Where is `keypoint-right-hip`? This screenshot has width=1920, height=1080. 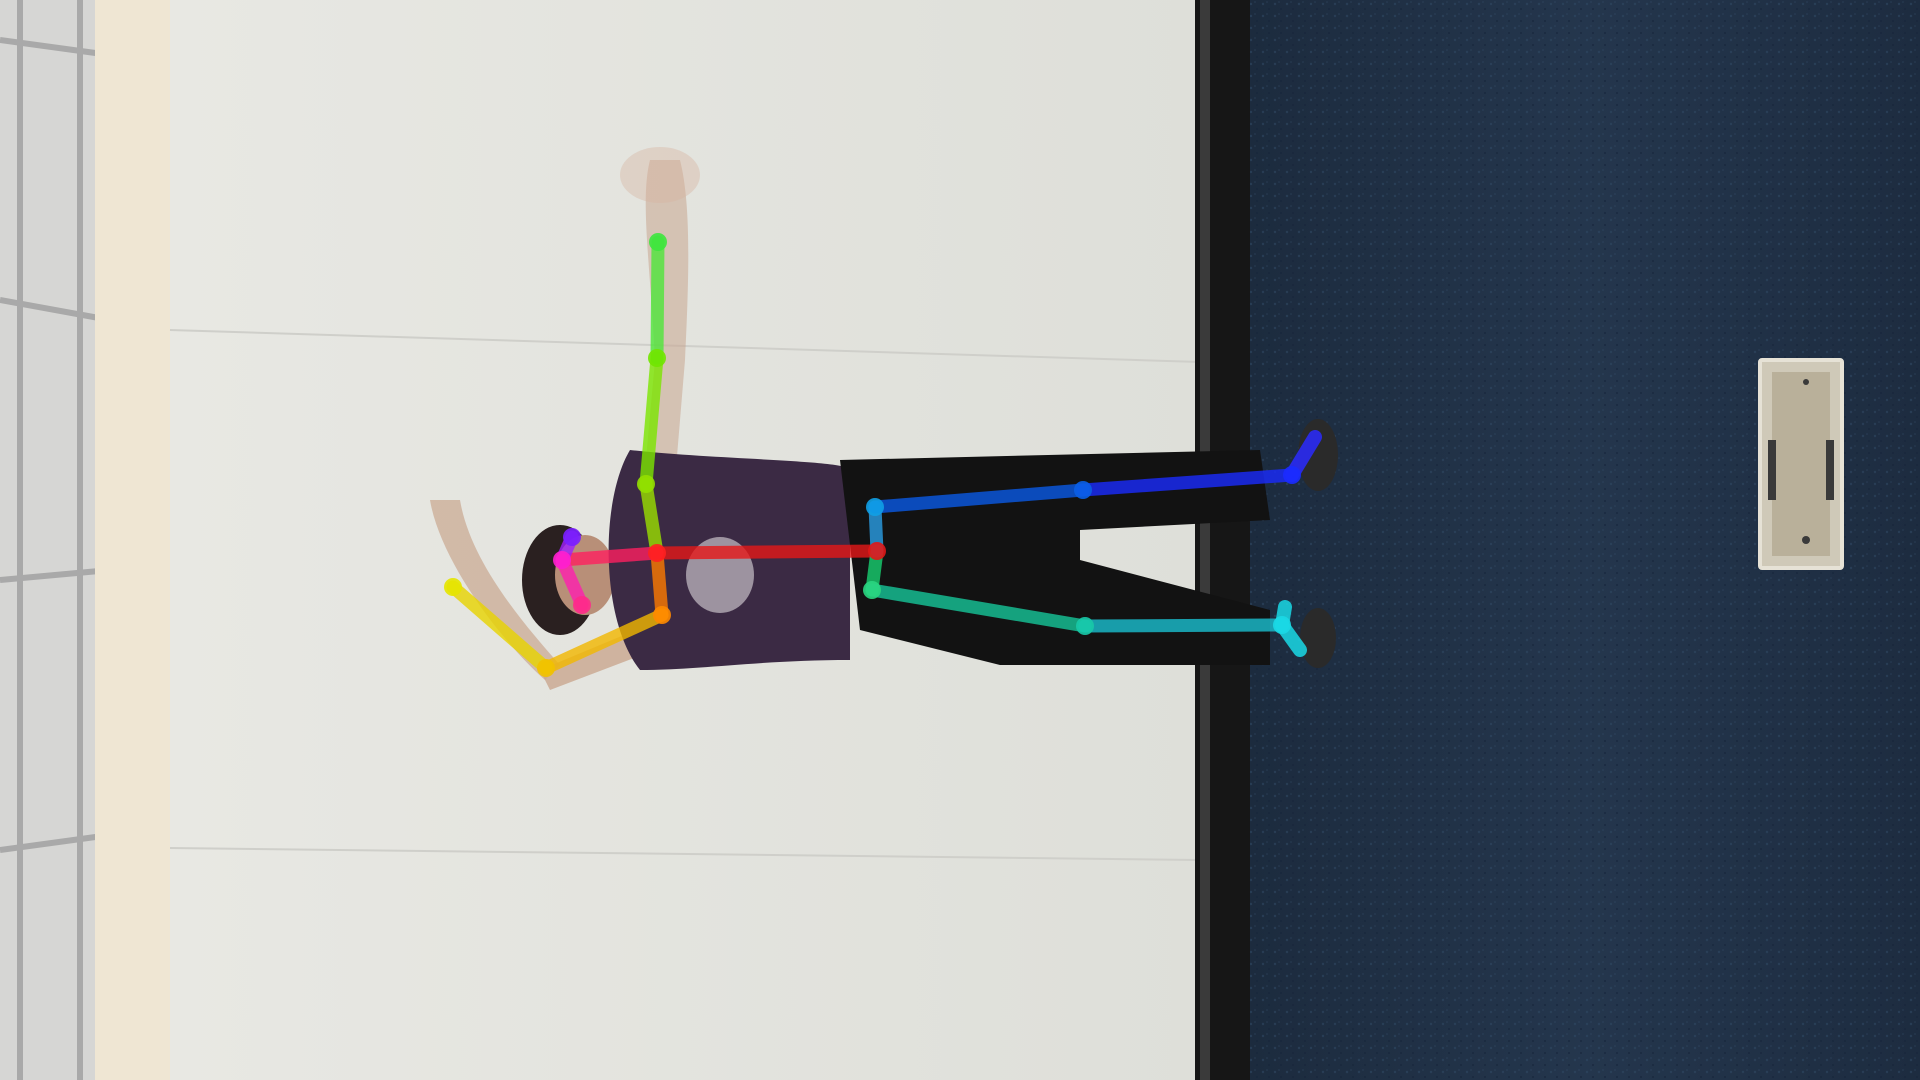
keypoint-right-hip is located at coordinates (872, 590).